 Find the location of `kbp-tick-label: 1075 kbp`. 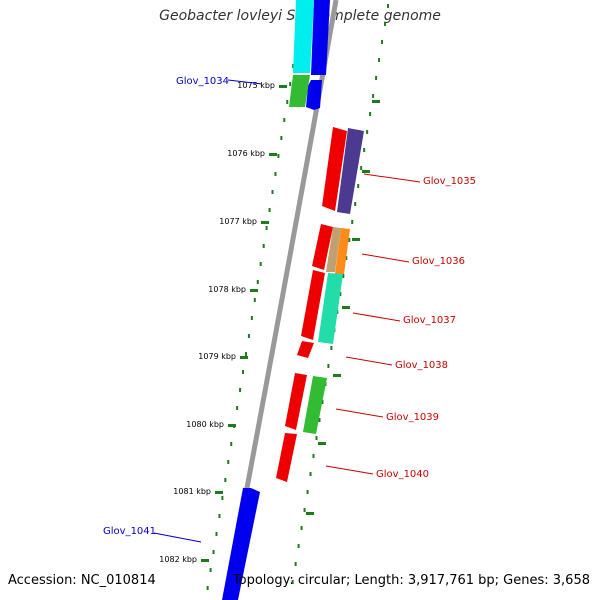

kbp-tick-label: 1075 kbp is located at coordinates (256, 85).